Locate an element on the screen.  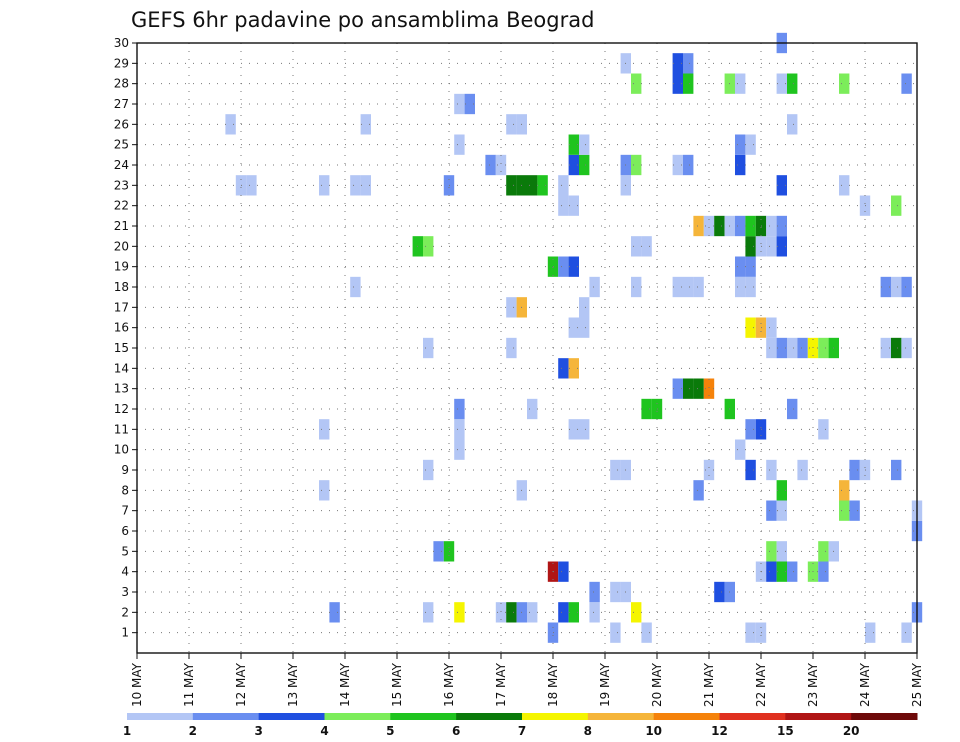
y-tick-label: 25 is located at coordinates (121, 145).